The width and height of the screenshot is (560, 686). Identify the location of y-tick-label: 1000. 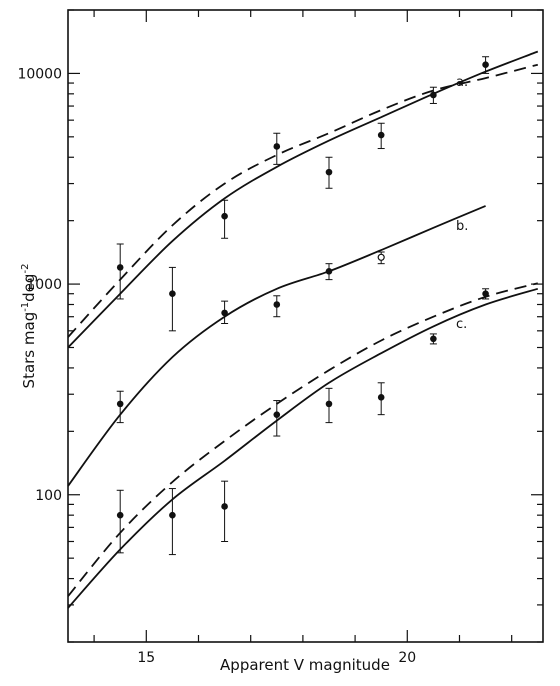
(44, 285).